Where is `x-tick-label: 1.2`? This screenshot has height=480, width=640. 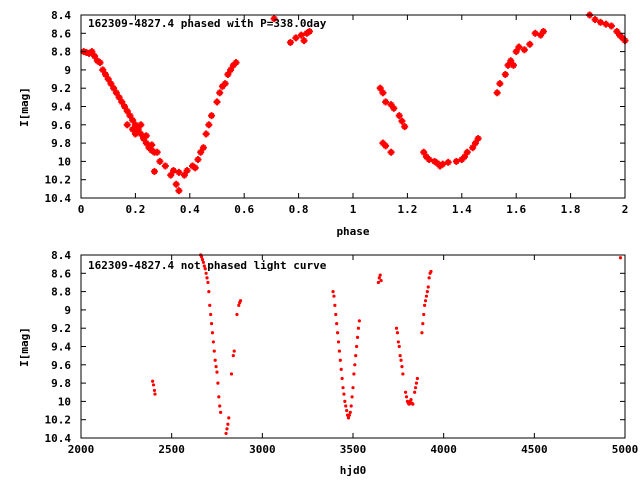
x-tick-label: 1.2 is located at coordinates (407, 209).